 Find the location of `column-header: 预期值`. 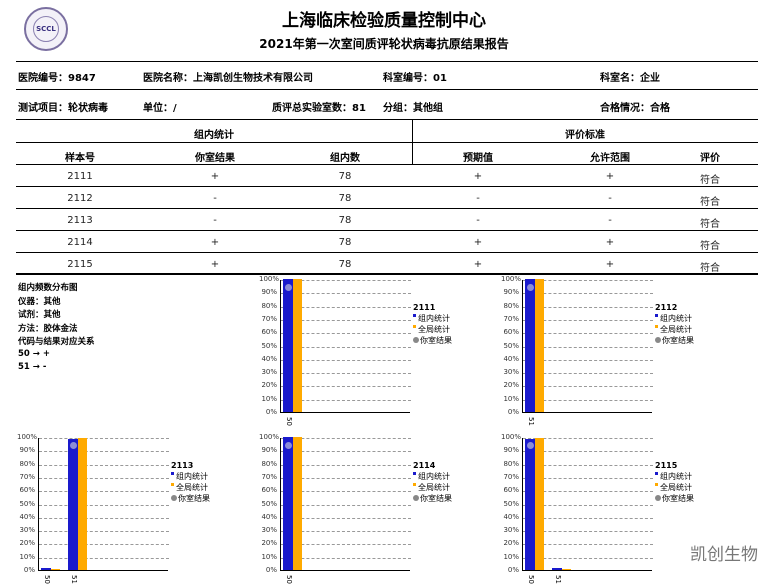

column-header: 预期值 is located at coordinates (478, 158).